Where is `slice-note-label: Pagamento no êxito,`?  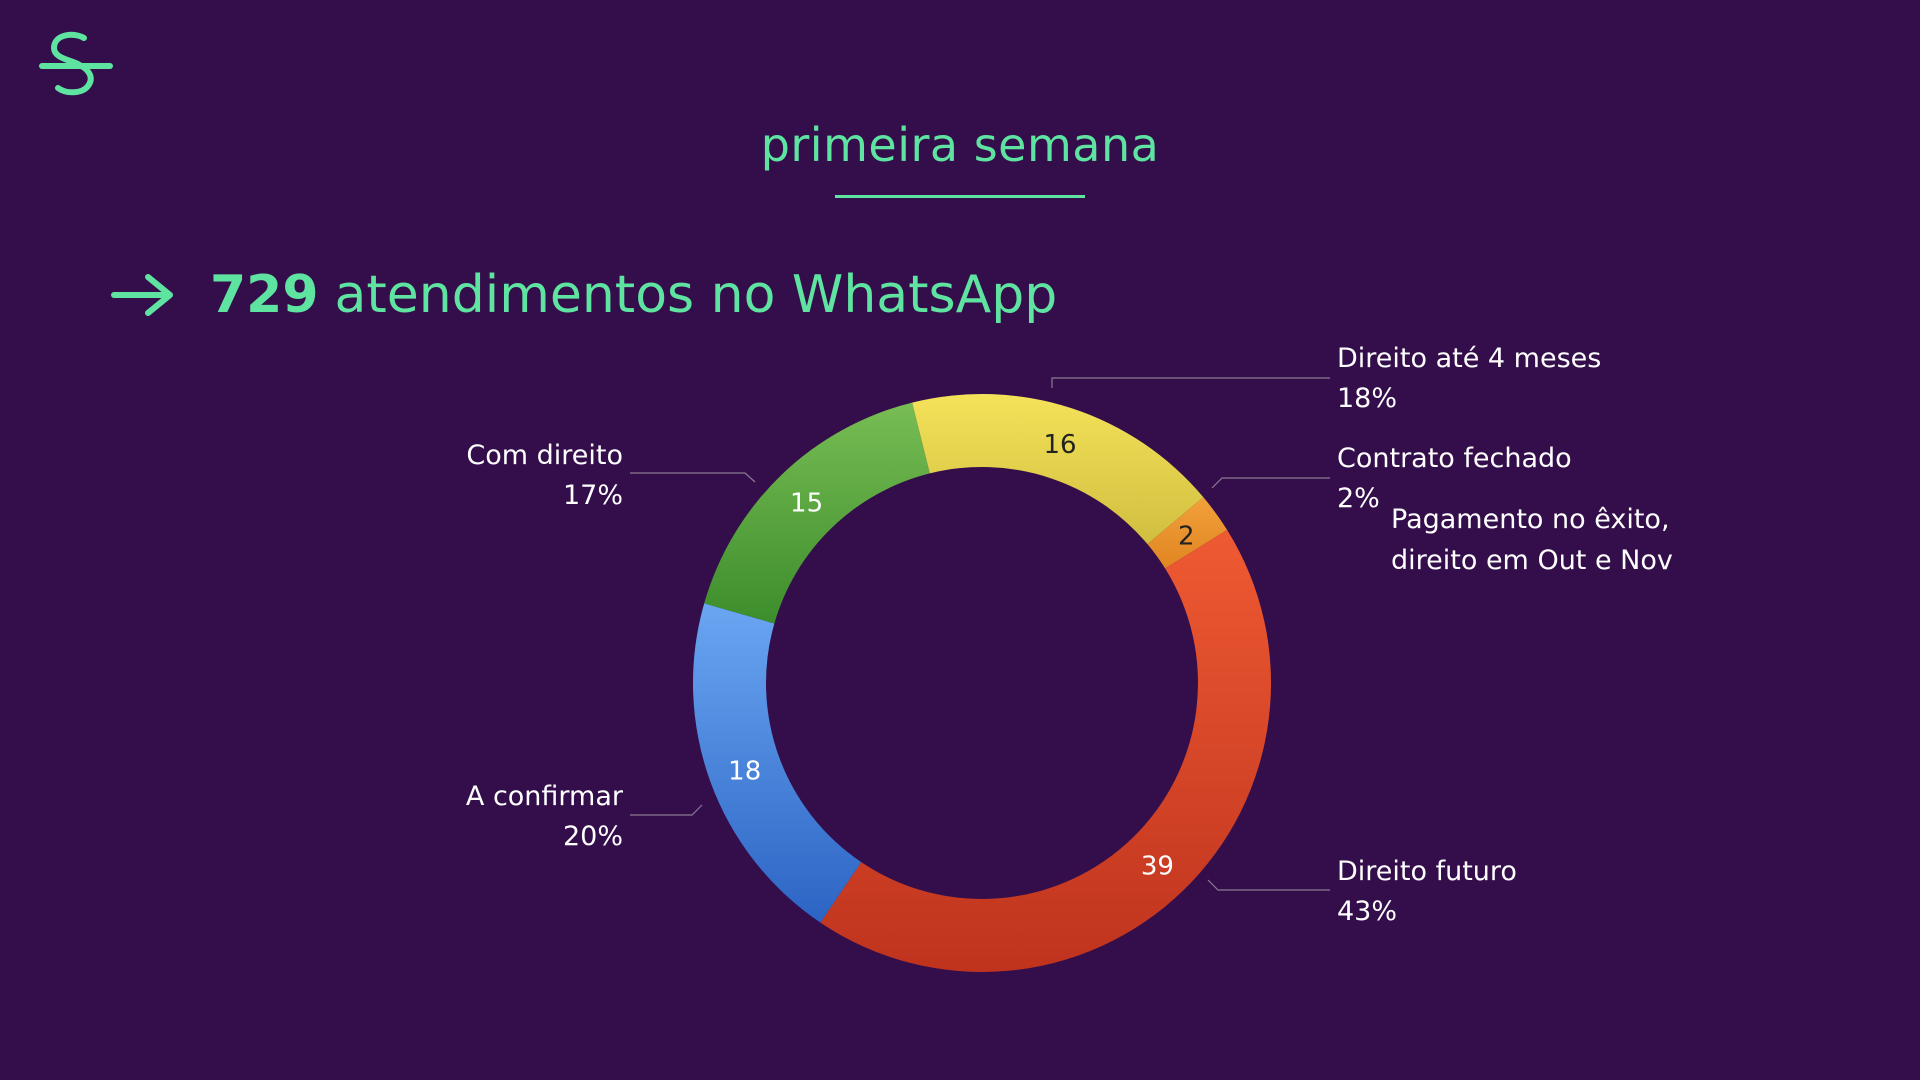
slice-note-label: Pagamento no êxito, is located at coordinates (1530, 519).